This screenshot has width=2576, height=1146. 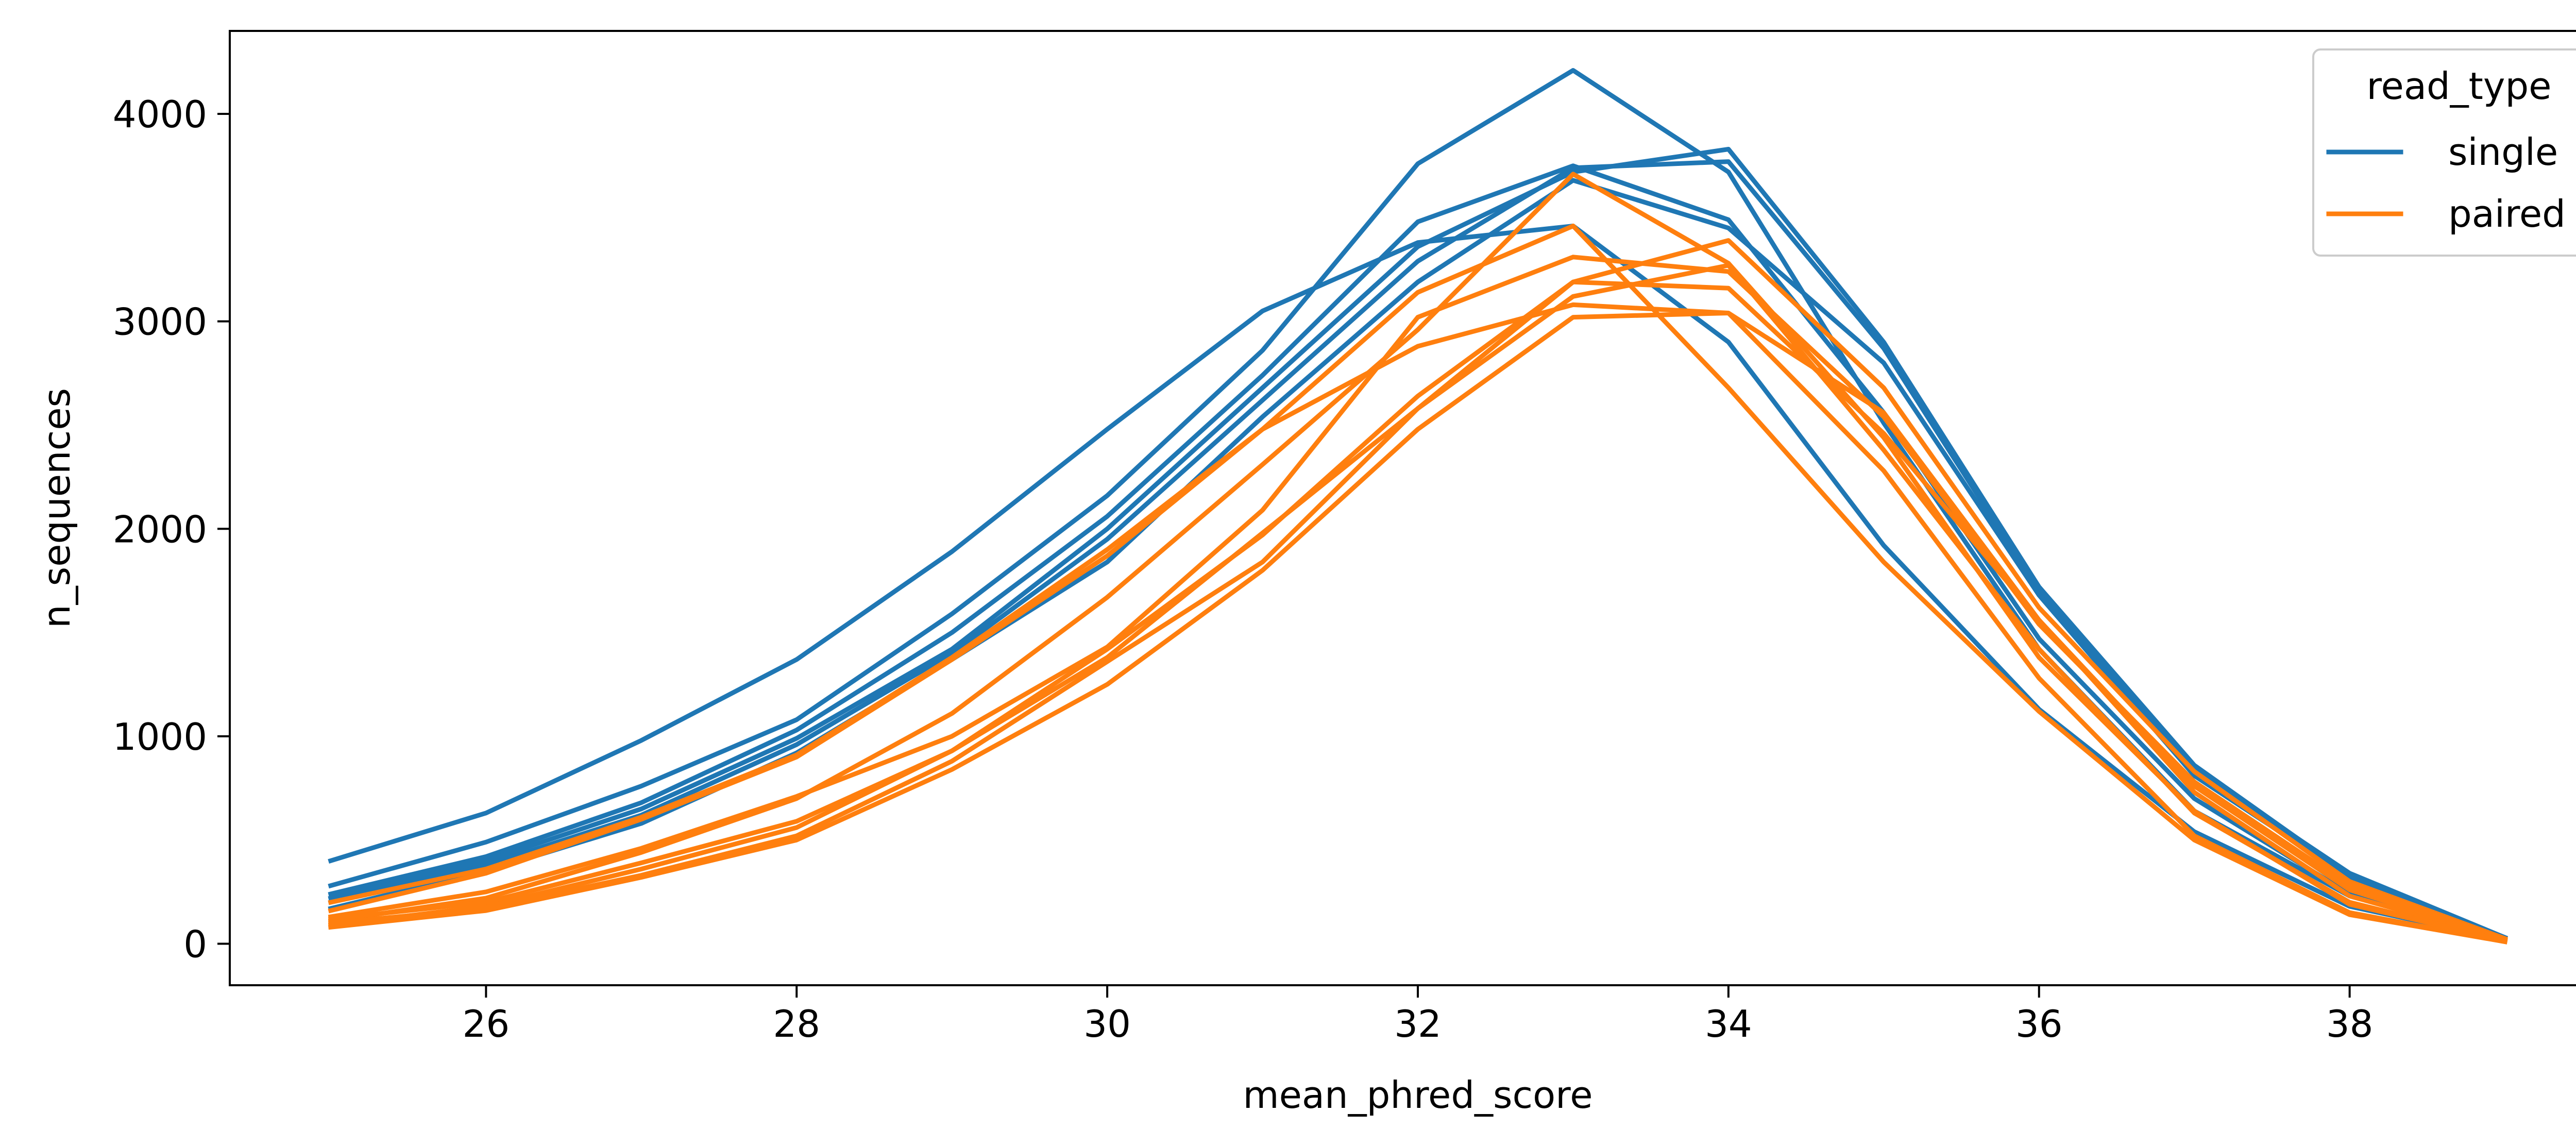 What do you see at coordinates (160, 529) in the screenshot?
I see `y-tick-label: 2000` at bounding box center [160, 529].